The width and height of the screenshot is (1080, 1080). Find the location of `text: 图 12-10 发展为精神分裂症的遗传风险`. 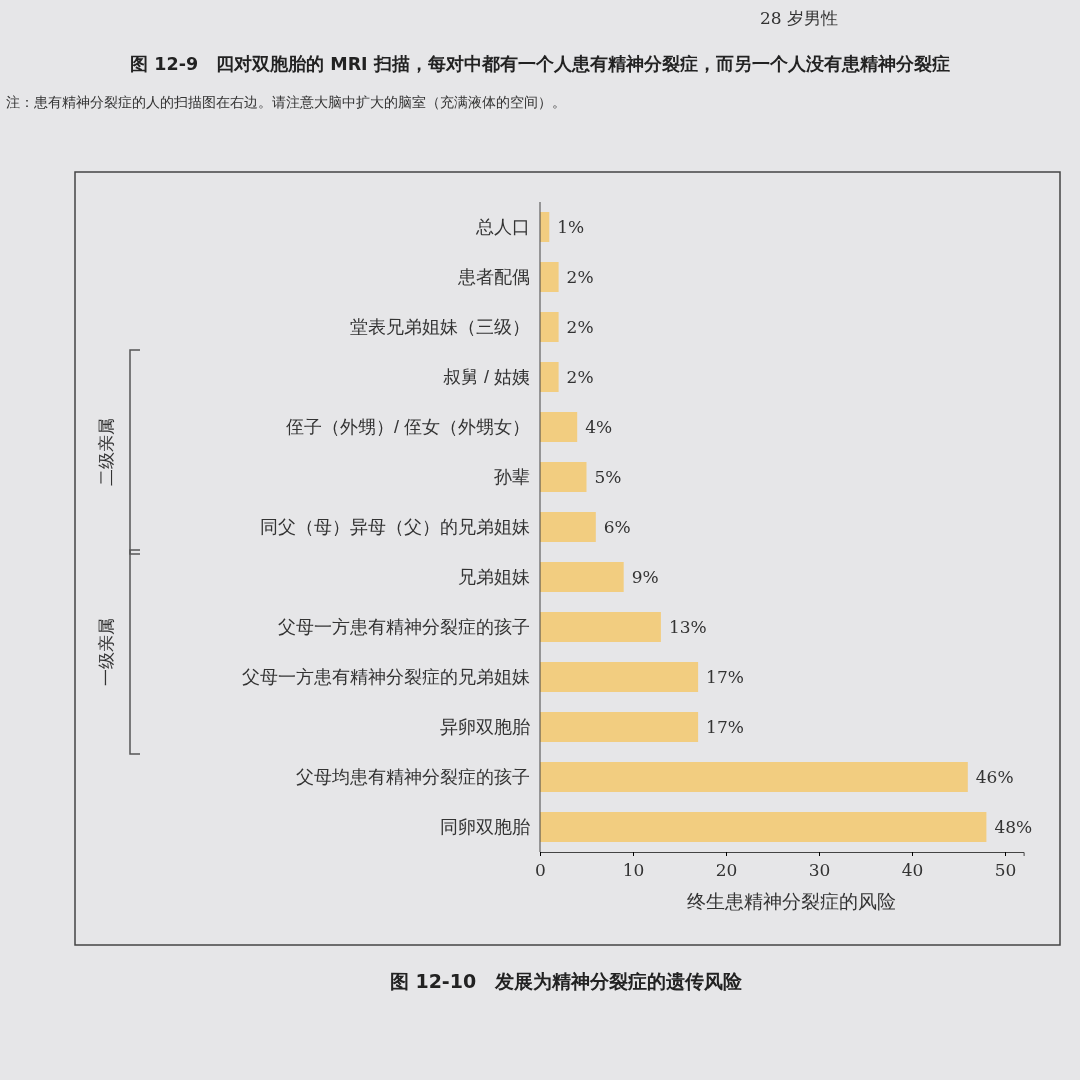

text: 图 12-10 发展为精神分裂症的遗传风险 is located at coordinates (566, 981).